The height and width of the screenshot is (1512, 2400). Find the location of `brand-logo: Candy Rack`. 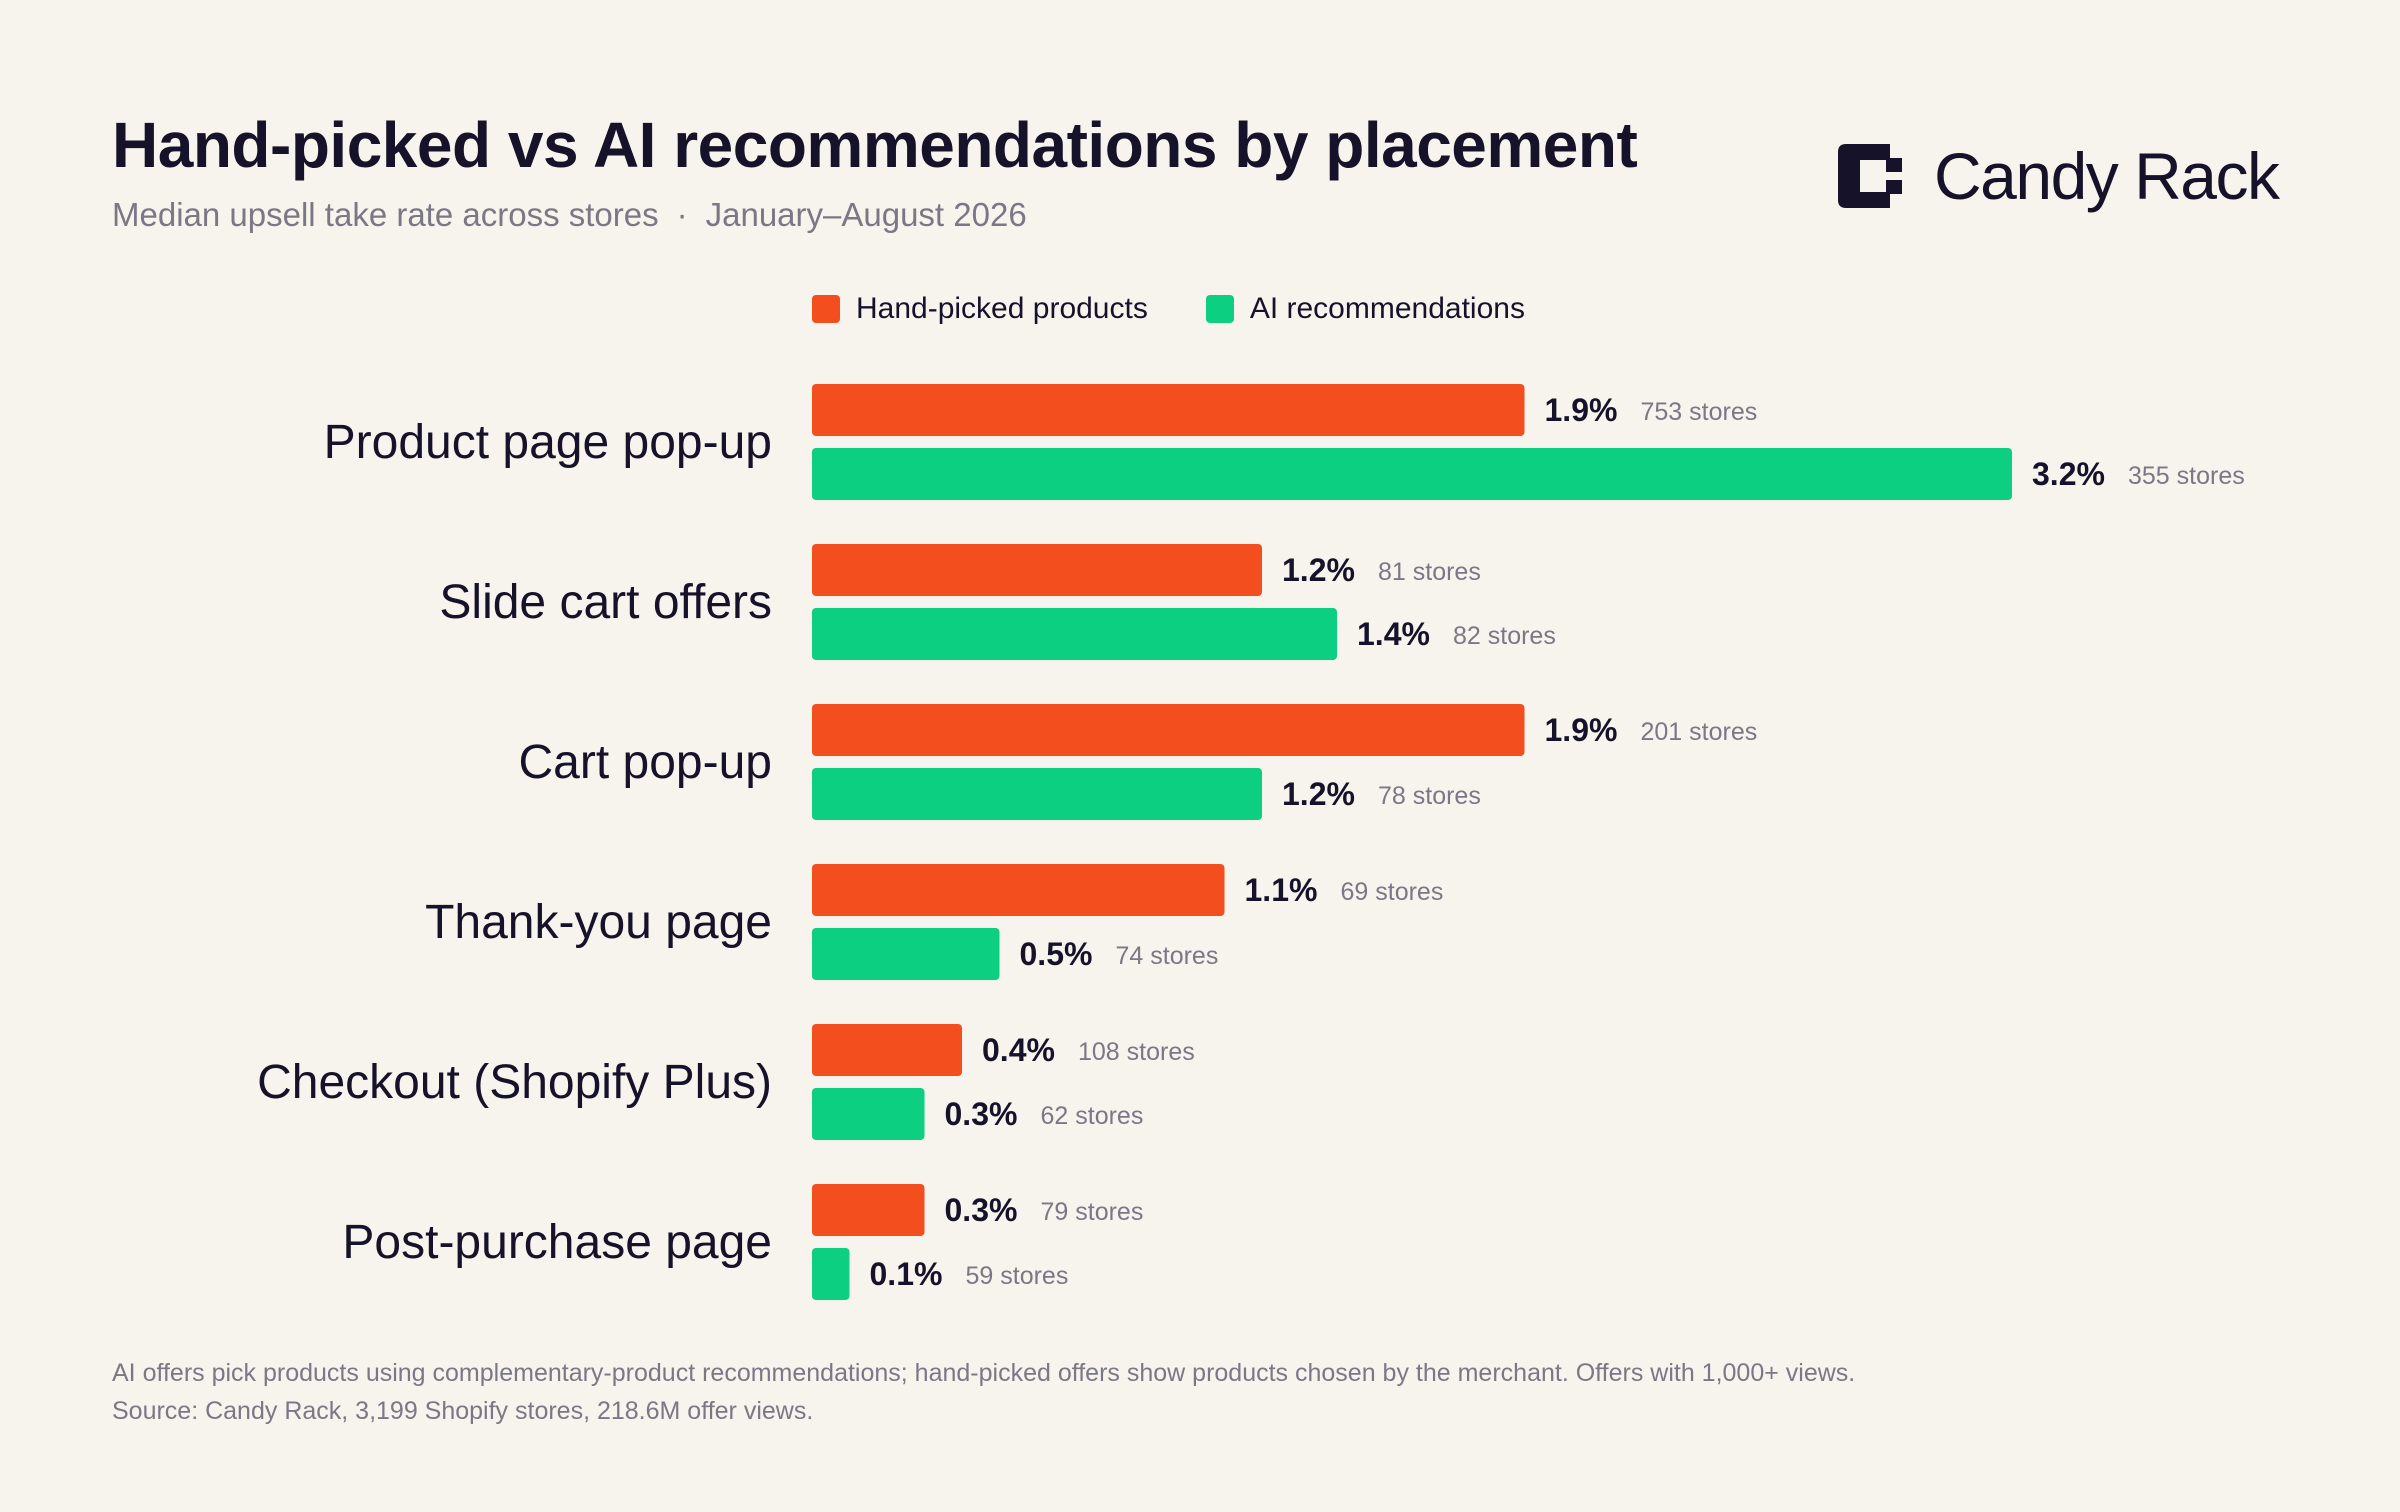

brand-logo: Candy Rack is located at coordinates (2056, 176).